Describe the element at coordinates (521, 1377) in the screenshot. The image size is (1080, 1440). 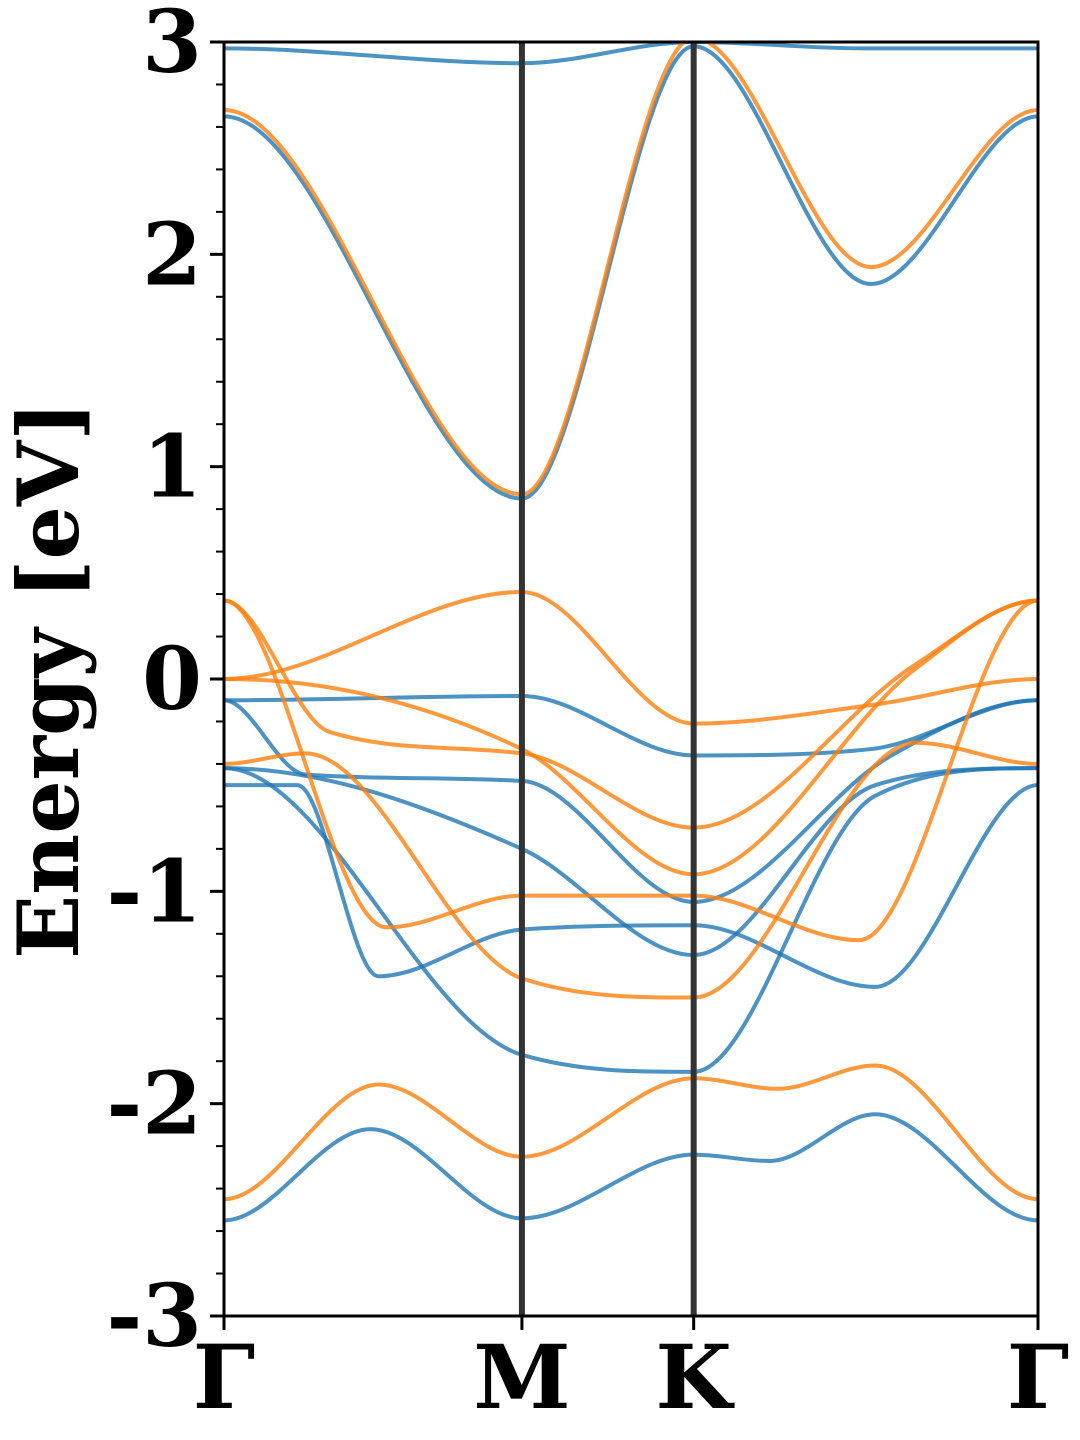
I see `x-tick-label: M` at that location.